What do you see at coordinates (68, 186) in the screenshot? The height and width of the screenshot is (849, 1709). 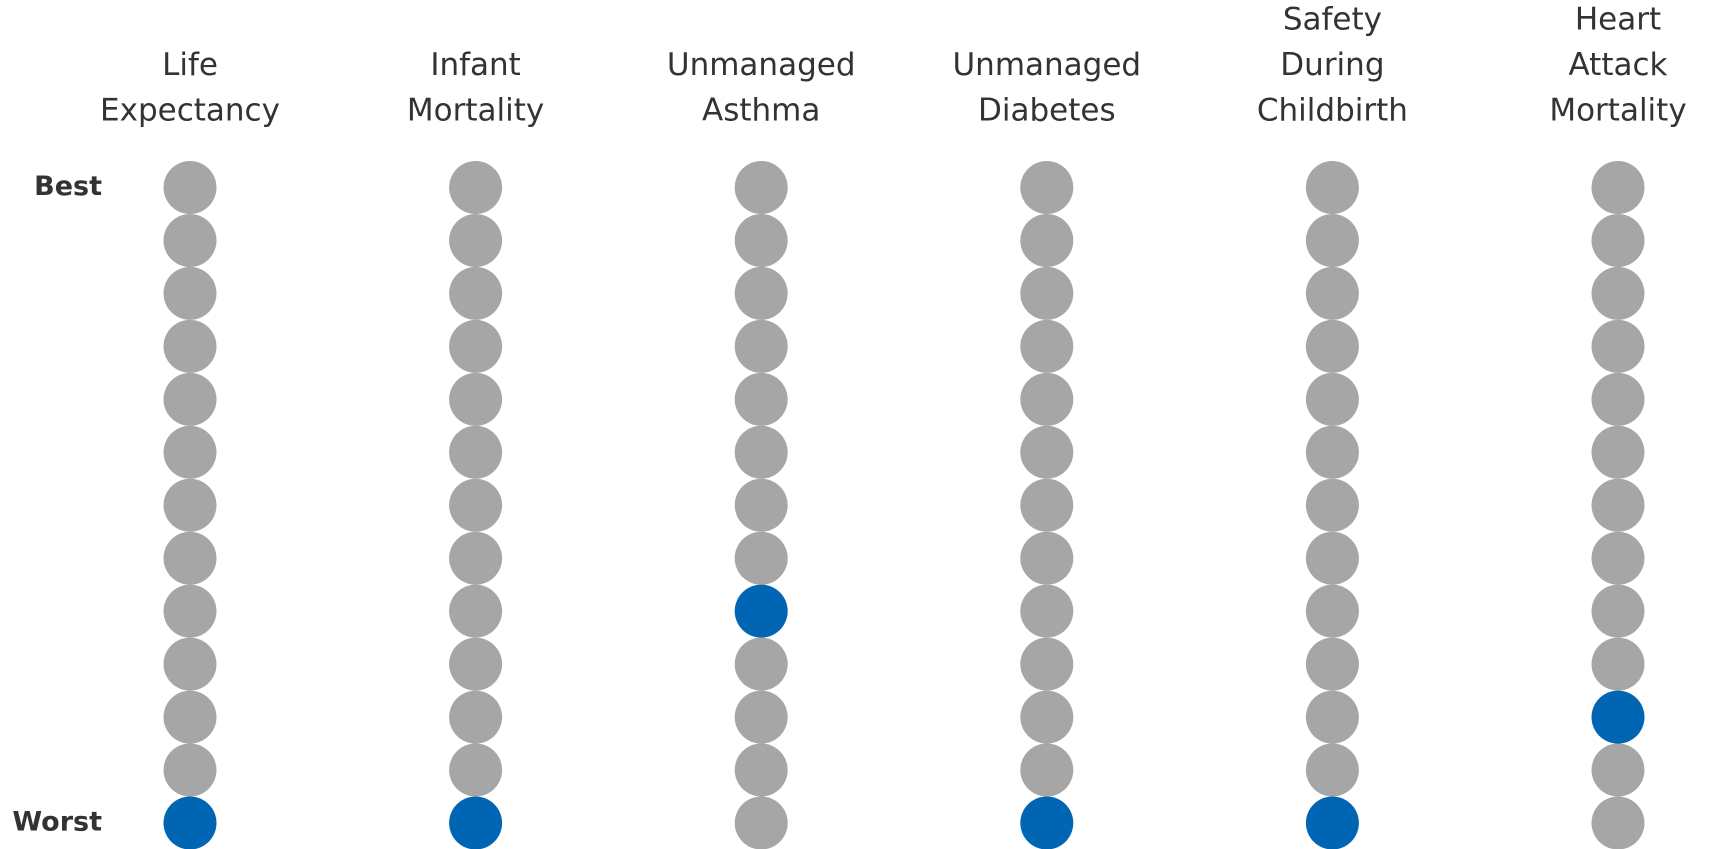 I see `rank-label: Best` at bounding box center [68, 186].